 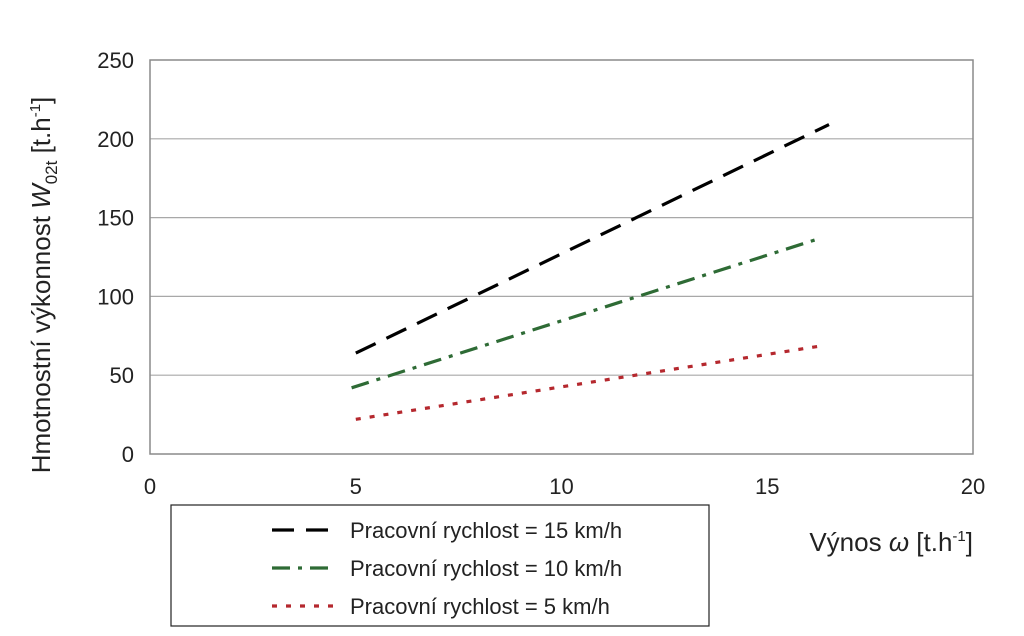 What do you see at coordinates (115, 218) in the screenshot?
I see `y-tick-label: 150` at bounding box center [115, 218].